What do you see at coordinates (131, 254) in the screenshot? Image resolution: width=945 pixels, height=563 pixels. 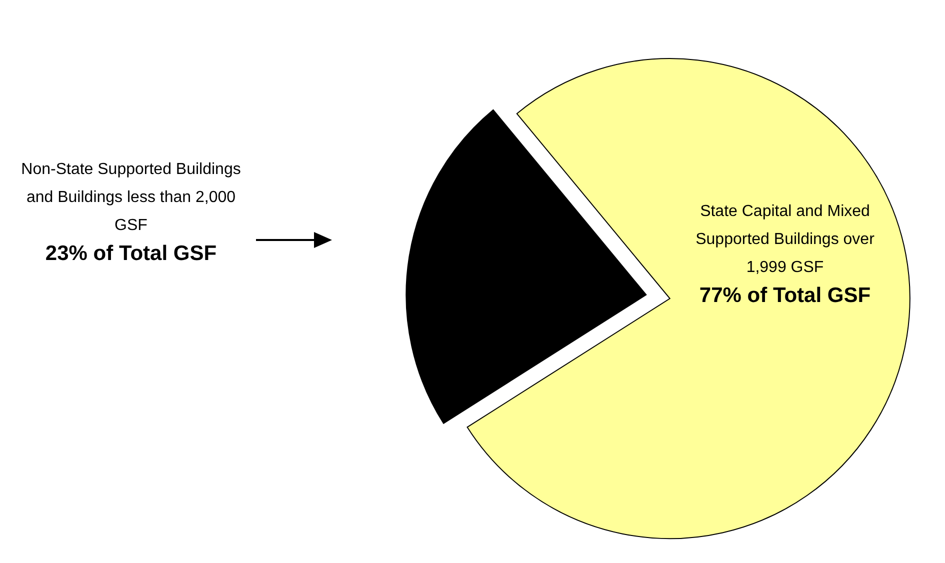 I see `data-label: 23% of Total GSF` at bounding box center [131, 254].